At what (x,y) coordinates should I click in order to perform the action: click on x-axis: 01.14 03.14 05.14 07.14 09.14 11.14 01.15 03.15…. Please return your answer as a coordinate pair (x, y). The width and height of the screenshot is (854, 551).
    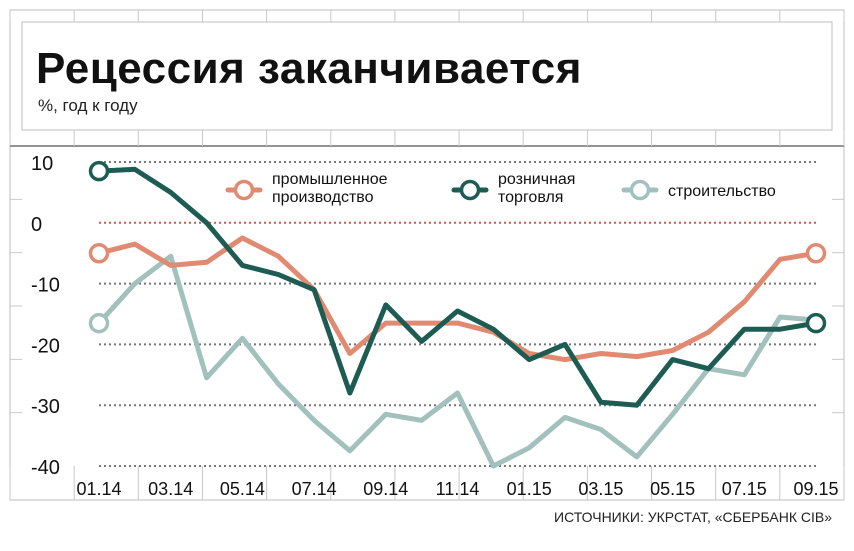
    Looking at the image, I should click on (457, 489).